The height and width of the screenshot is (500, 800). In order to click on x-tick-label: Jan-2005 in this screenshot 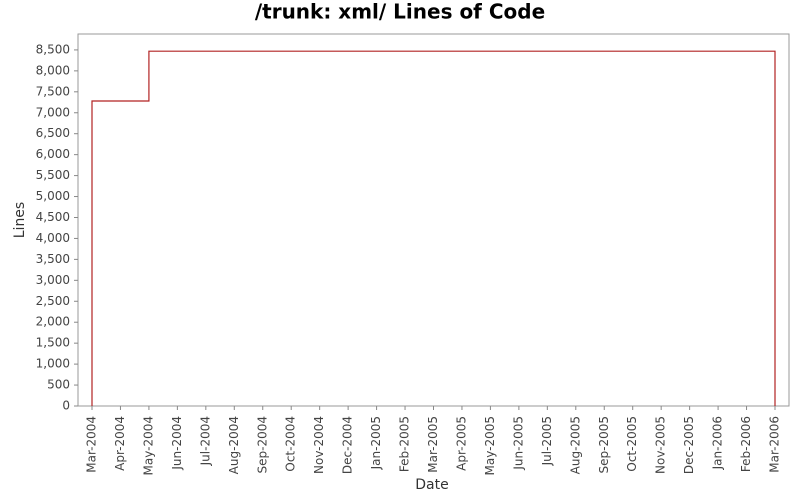, I will do `click(376, 443)`.